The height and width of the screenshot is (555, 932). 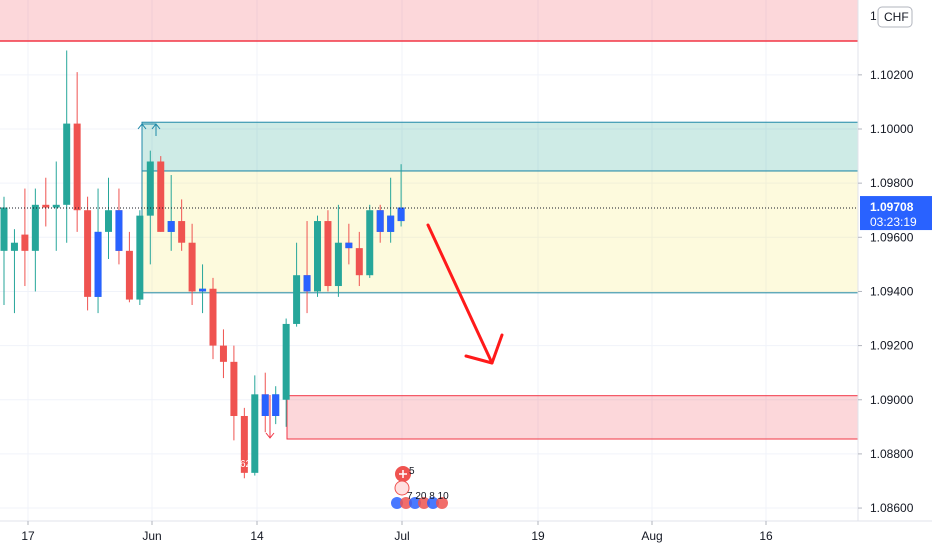 I want to click on currency-label: CHF, so click(x=896, y=17).